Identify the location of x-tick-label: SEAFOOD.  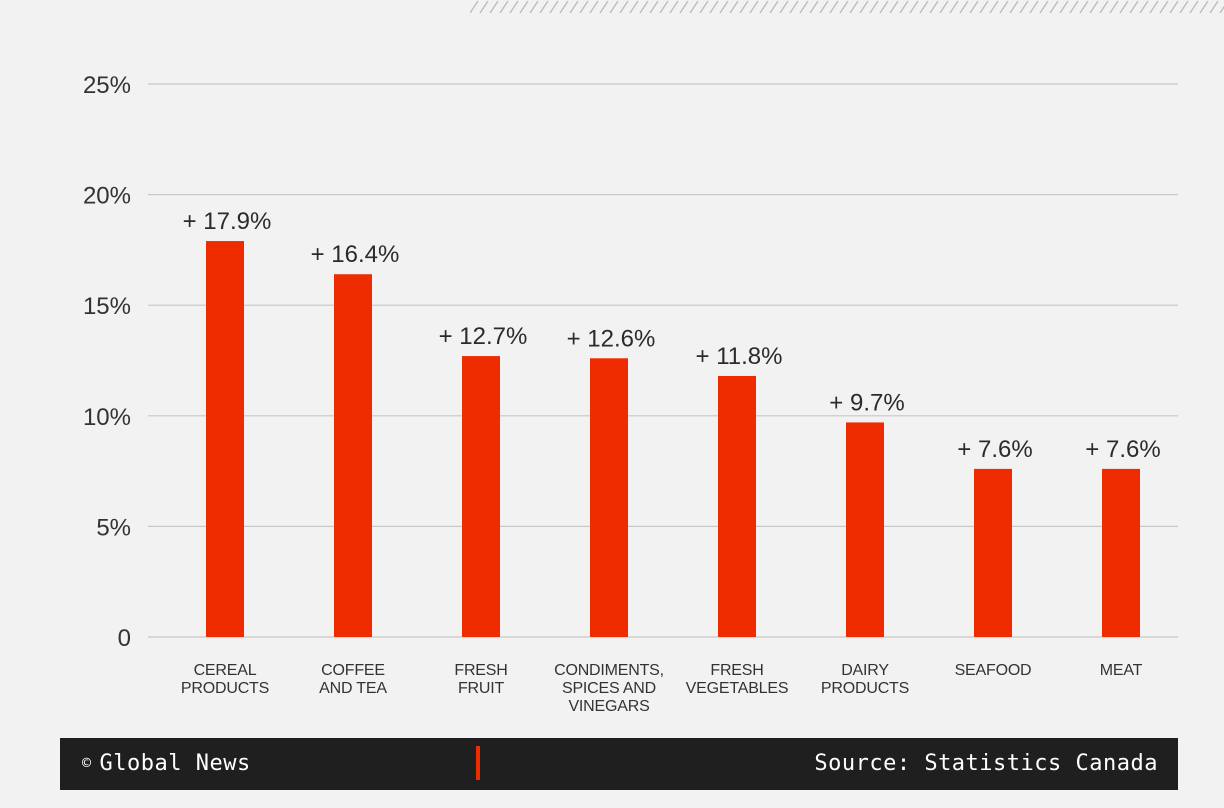
(993, 670).